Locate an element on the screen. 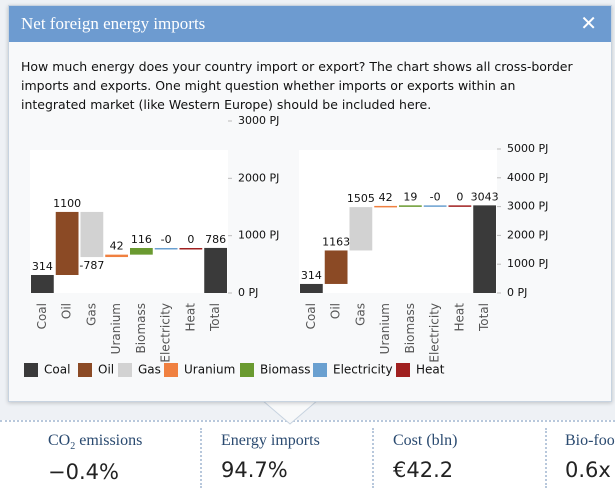  y-tick-label: 4000 PJ is located at coordinates (527, 177).